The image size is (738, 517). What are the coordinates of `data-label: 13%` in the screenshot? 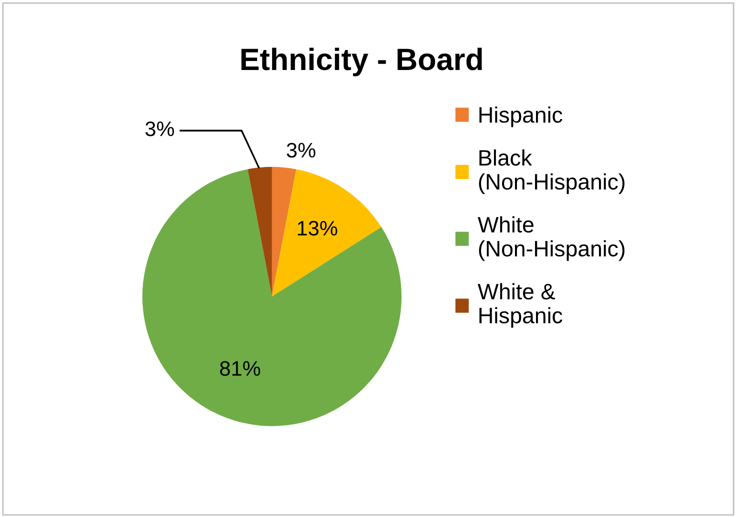 It's located at (318, 228).